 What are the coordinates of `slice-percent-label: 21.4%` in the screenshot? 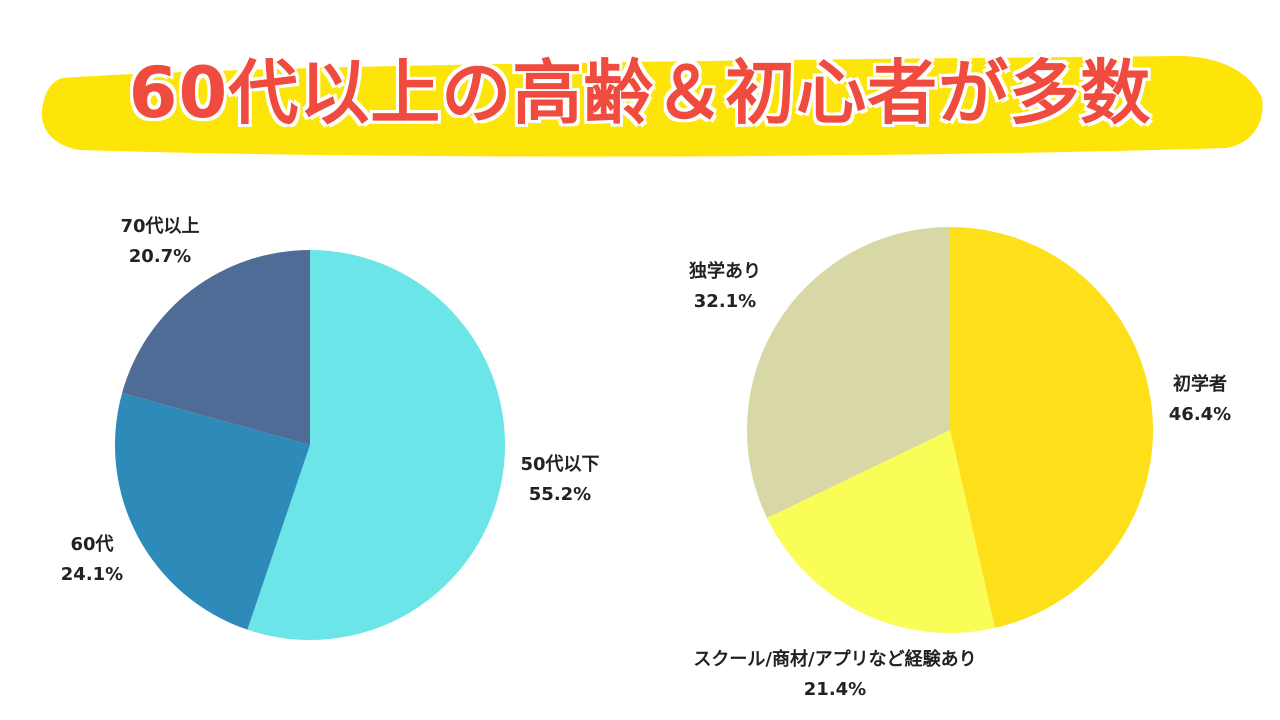 It's located at (835, 689).